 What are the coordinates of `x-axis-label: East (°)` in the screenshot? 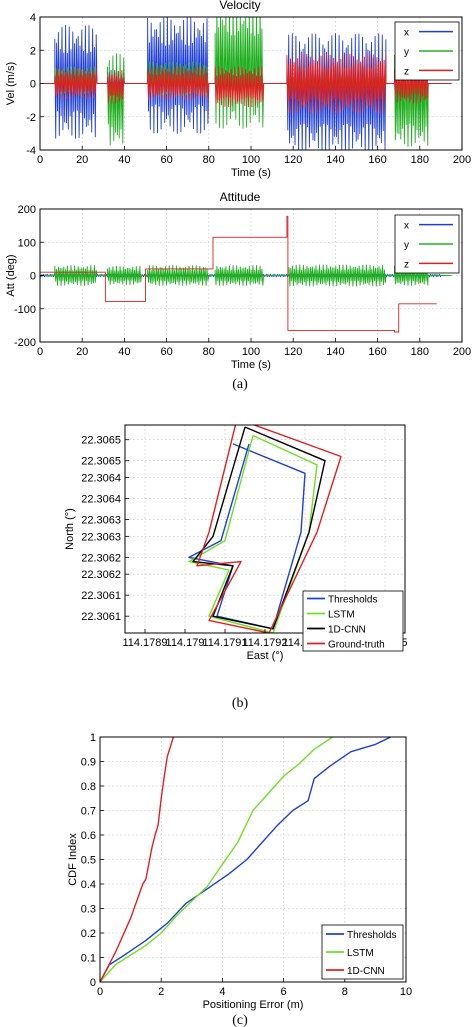 It's located at (265, 656).